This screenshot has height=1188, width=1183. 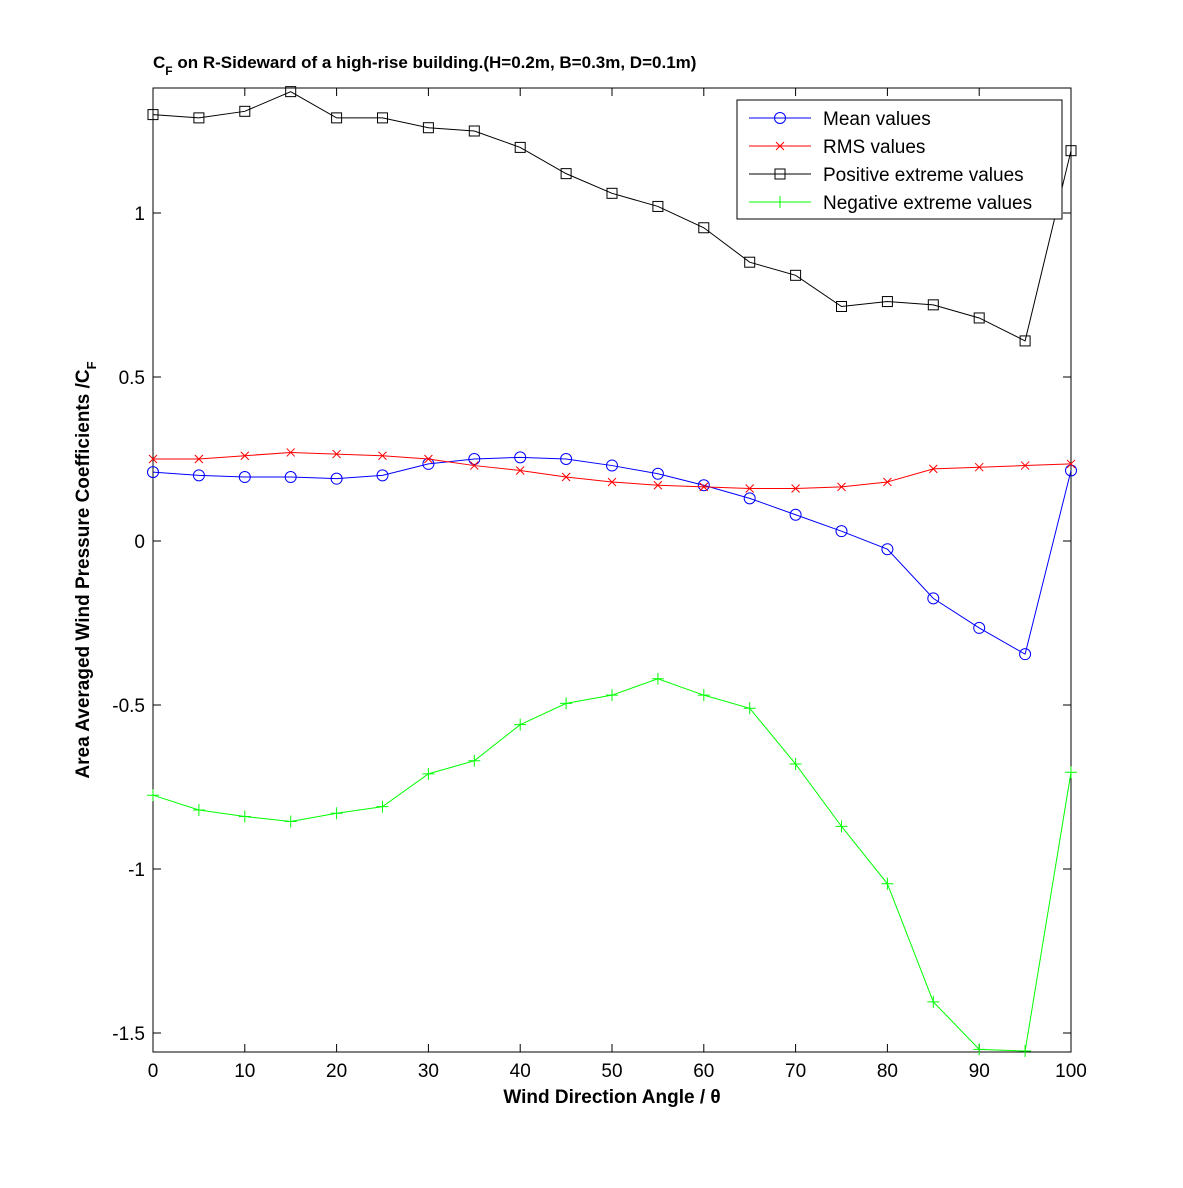 I want to click on legend-box, so click(x=899, y=159).